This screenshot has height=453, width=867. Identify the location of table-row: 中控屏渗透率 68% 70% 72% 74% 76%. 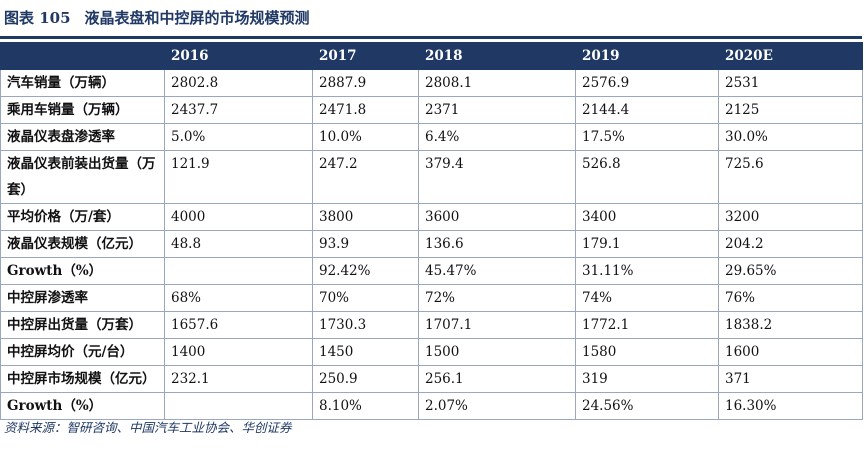
(431, 298).